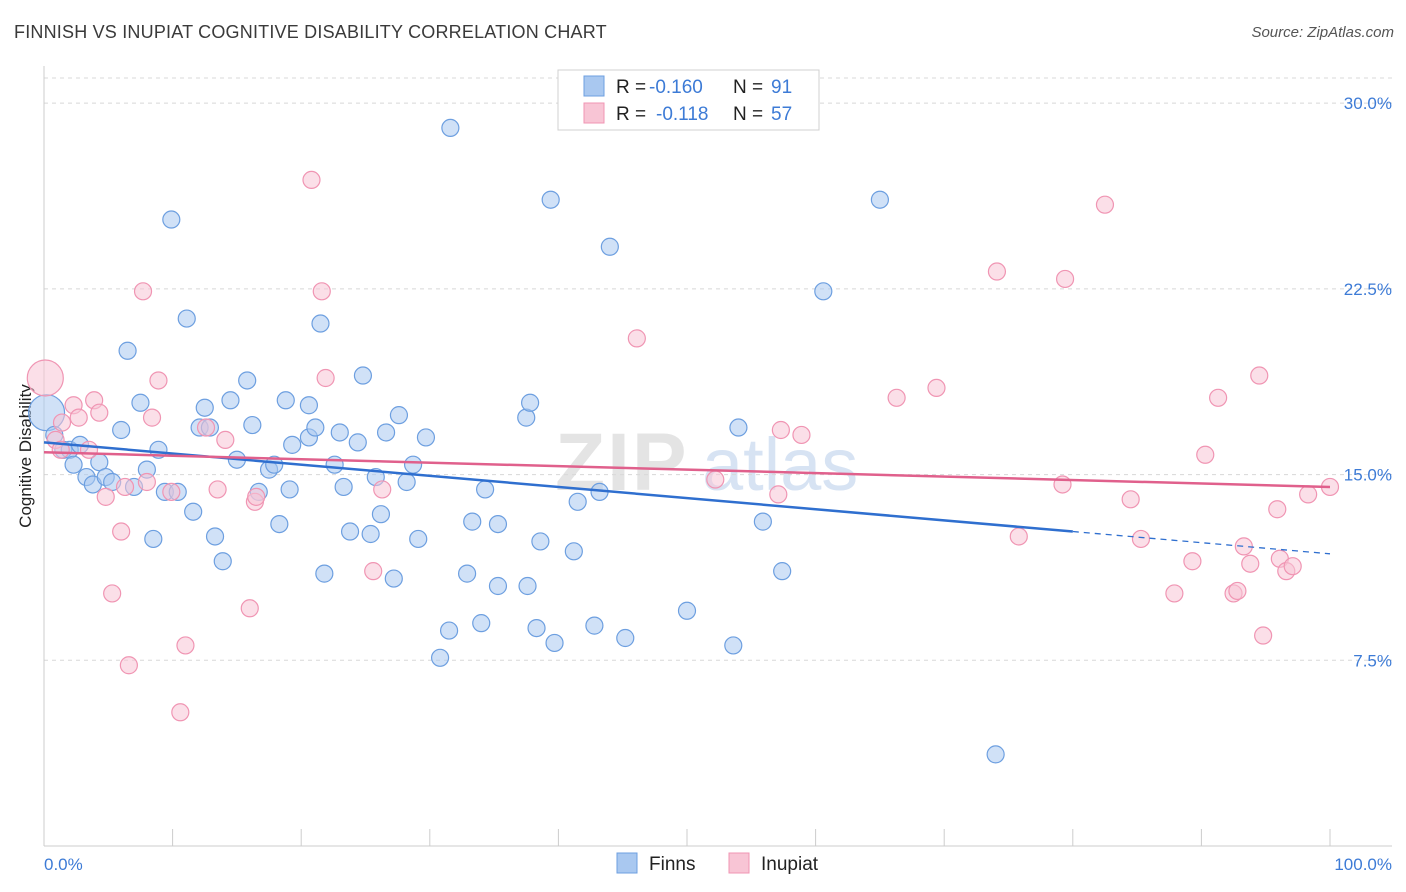 Image resolution: width=1406 pixels, height=892 pixels. What do you see at coordinates (63, 864) in the screenshot?
I see `x-tick-label: 0.0%` at bounding box center [63, 864].